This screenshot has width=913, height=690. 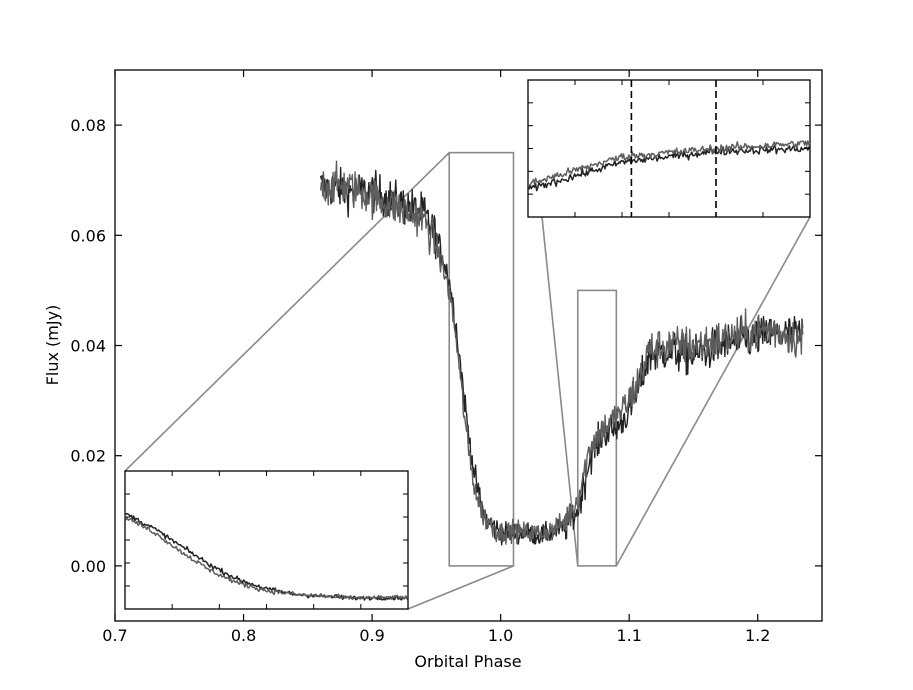 What do you see at coordinates (467, 661) in the screenshot?
I see `x-axis-label: Orbital Phase` at bounding box center [467, 661].